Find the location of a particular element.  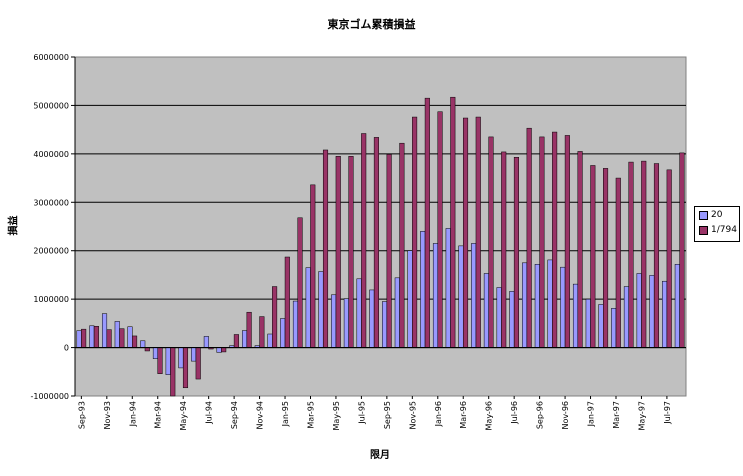

x-tick-label-21: Mar-97 is located at coordinates (616, 415).